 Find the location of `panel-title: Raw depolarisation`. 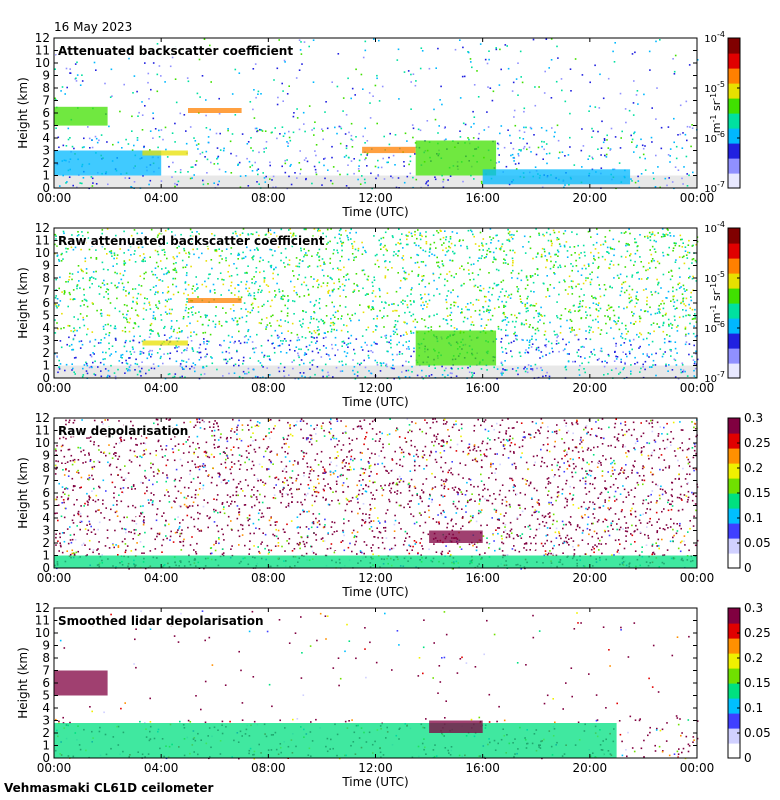

panel-title: Raw depolarisation is located at coordinates (123, 431).